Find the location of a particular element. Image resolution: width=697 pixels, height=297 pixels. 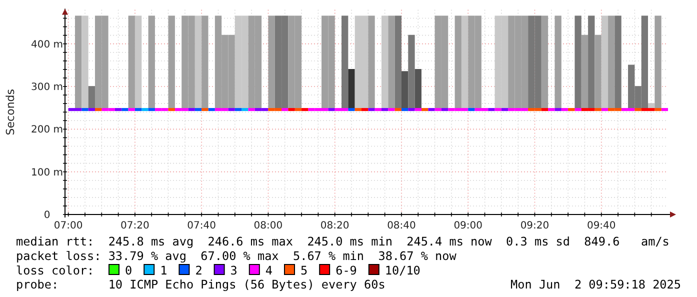

x-tick-label: 07:00 is located at coordinates (68, 226).